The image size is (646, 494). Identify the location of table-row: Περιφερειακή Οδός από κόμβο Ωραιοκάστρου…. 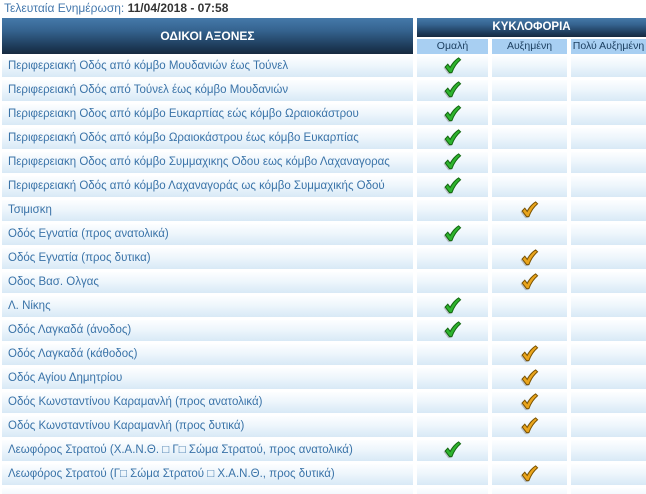
(323, 138).